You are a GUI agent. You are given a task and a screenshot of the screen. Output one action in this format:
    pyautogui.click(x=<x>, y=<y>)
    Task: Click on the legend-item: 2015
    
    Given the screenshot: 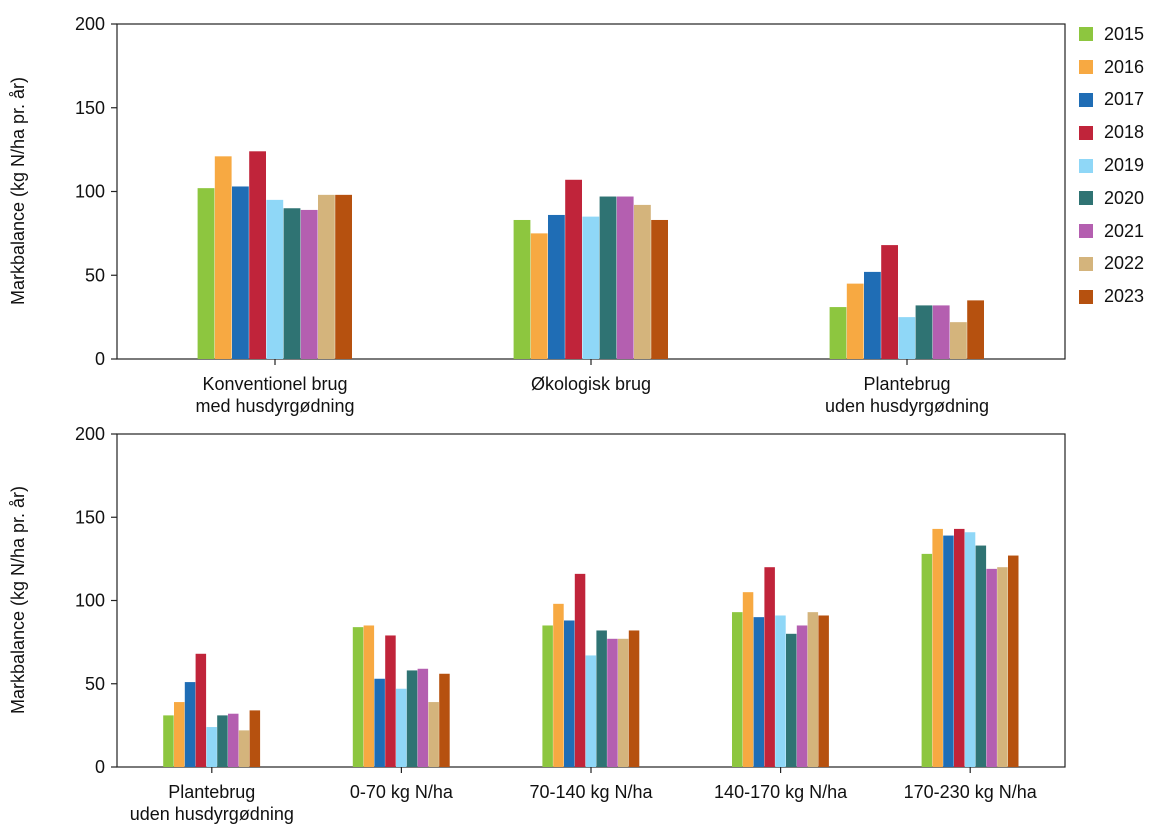 What is the action you would take?
    pyautogui.click(x=1114, y=34)
    